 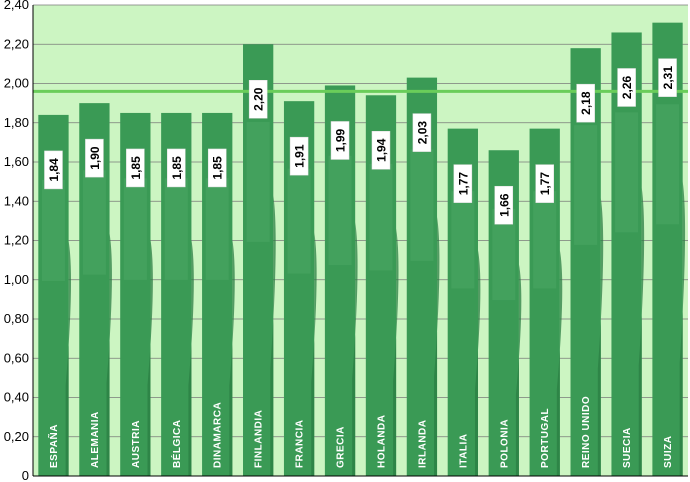 I want to click on value-label-text: 1,90, so click(x=95, y=158).